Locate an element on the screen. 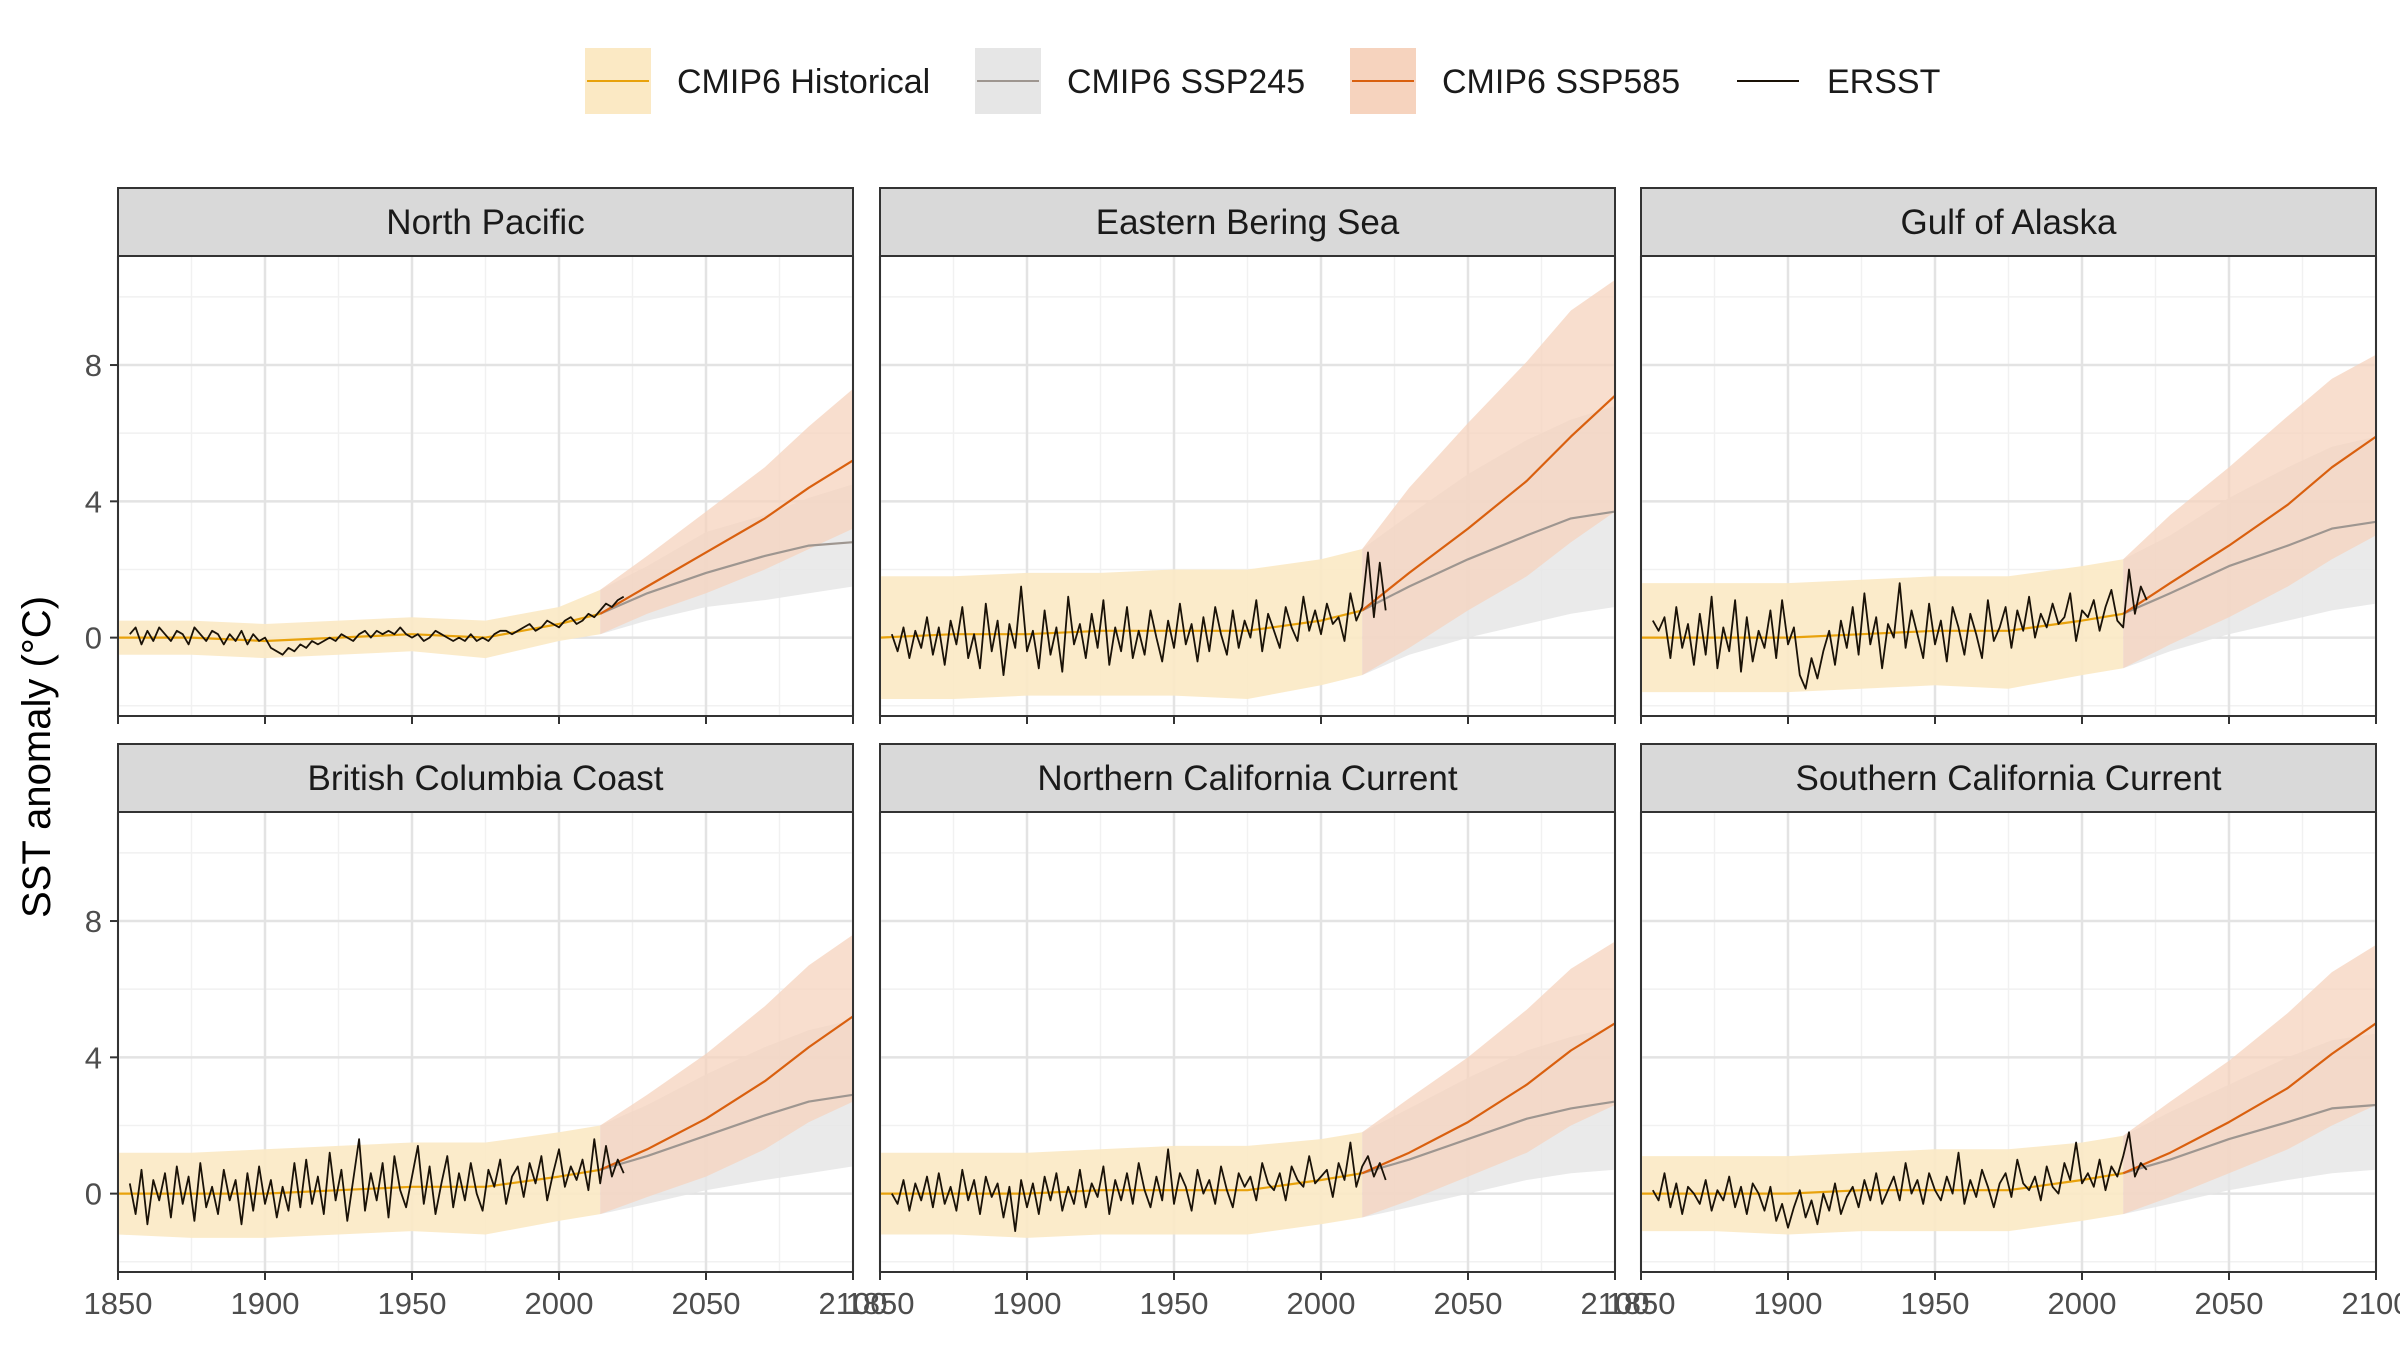 Image resolution: width=2400 pixels, height=1350 pixels. panel-title: Gulf of Alaska is located at coordinates (2009, 222).